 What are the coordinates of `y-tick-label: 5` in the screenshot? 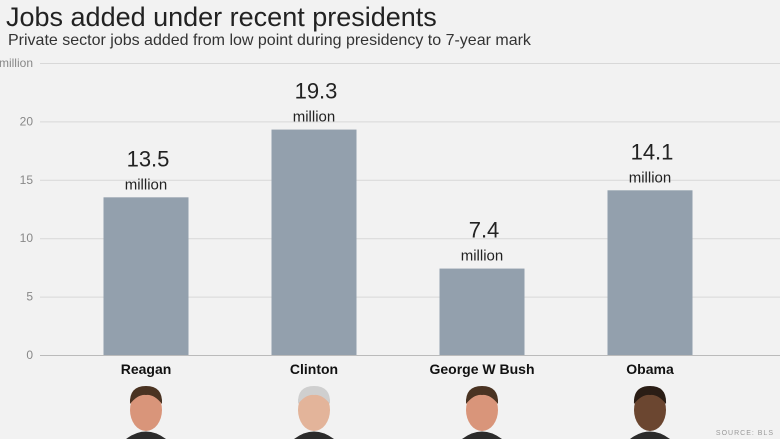 It's located at (29, 297).